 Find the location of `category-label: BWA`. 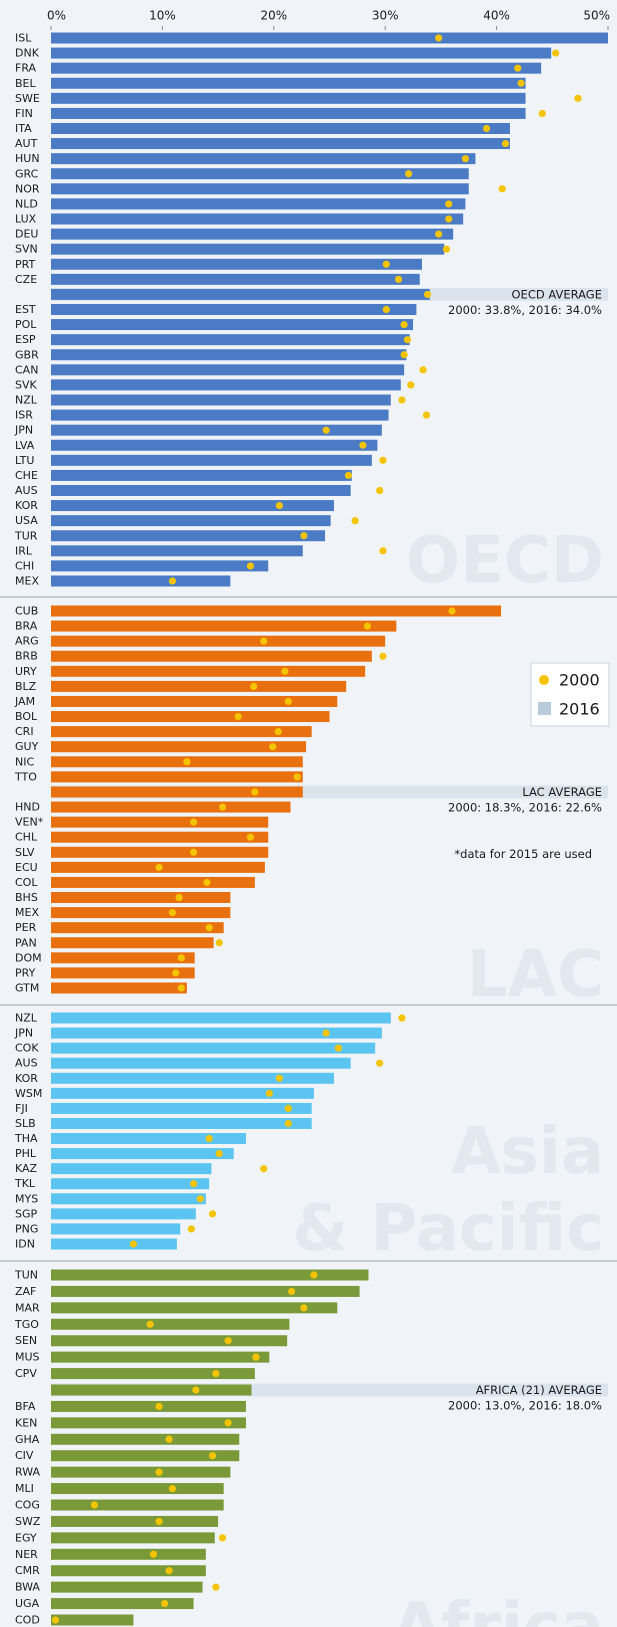

category-label: BWA is located at coordinates (27, 1587).